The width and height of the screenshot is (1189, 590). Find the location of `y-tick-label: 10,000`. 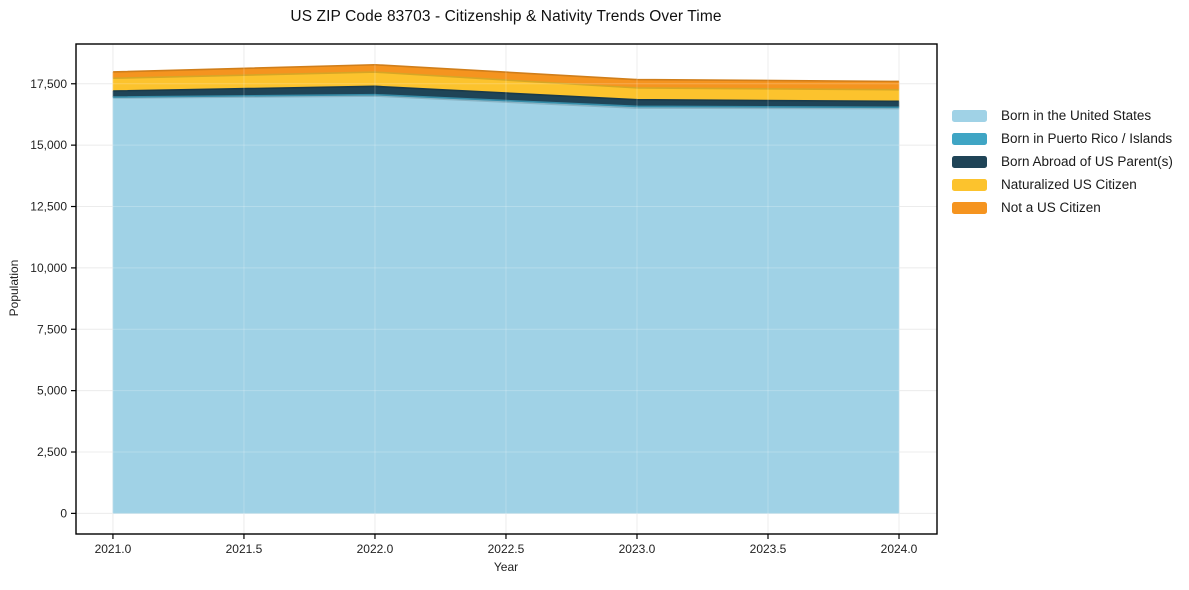

y-tick-label: 10,000 is located at coordinates (48, 268).